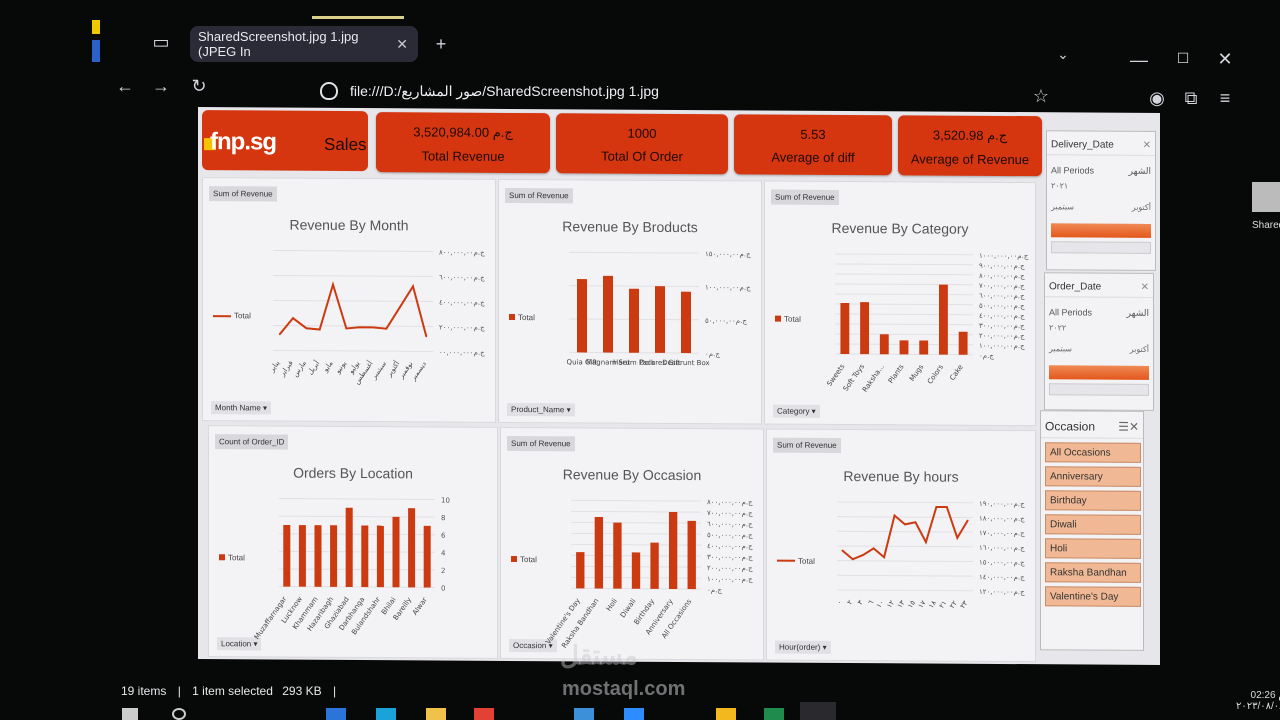 The height and width of the screenshot is (720, 1280). Describe the element at coordinates (345, 144) in the screenshot. I see `sales-label: Sales` at that location.